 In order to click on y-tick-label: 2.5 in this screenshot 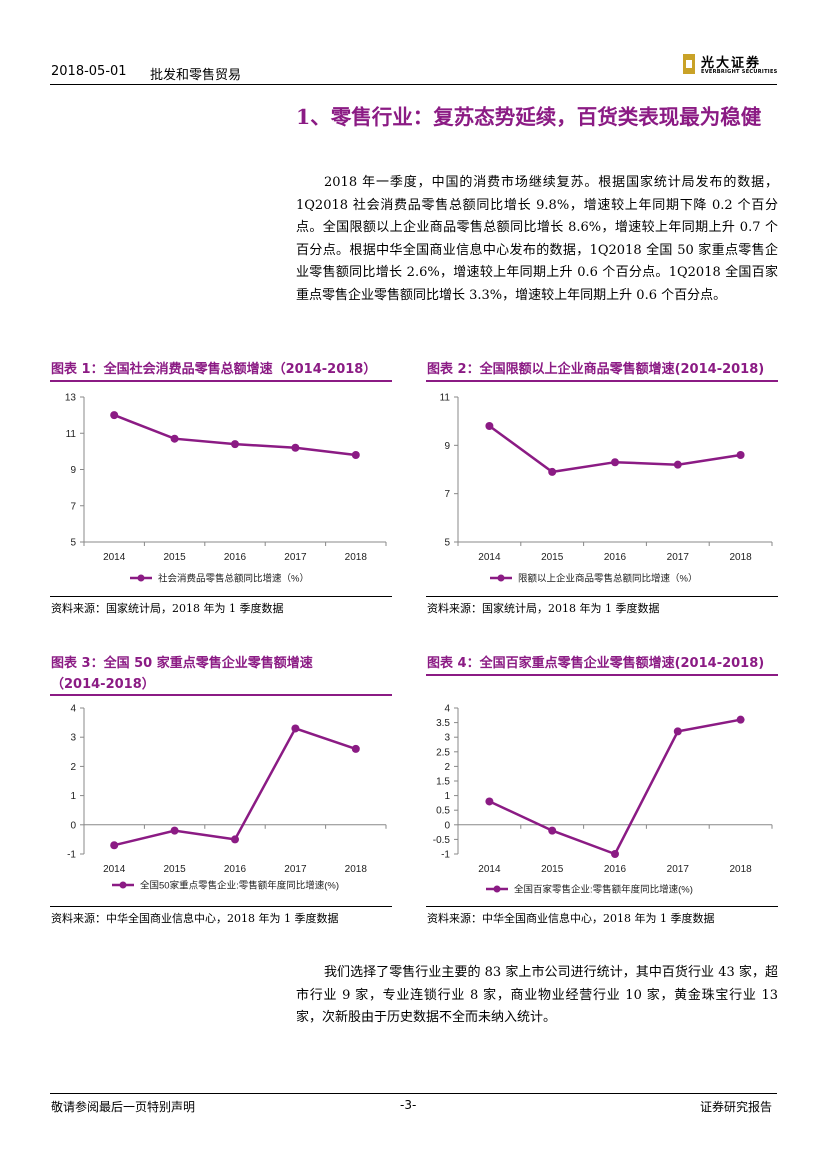, I will do `click(443, 752)`.